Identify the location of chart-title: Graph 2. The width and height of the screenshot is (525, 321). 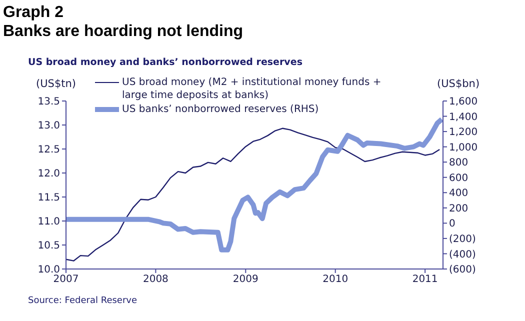
(33, 12).